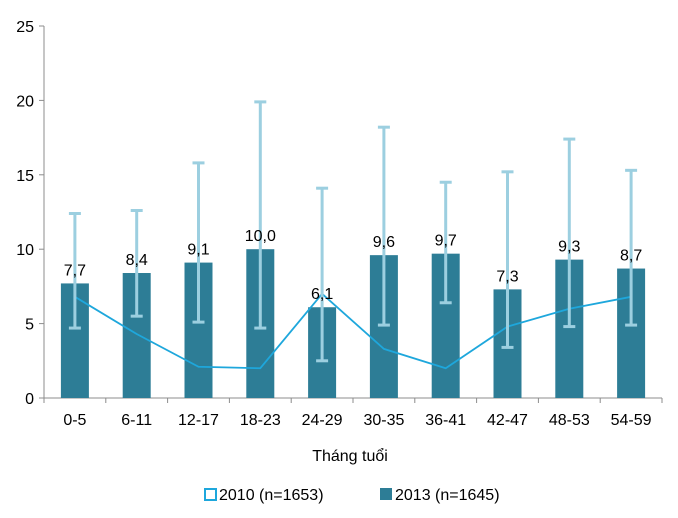  Describe the element at coordinates (384, 242) in the screenshot. I see `data-label: 9,6` at that location.